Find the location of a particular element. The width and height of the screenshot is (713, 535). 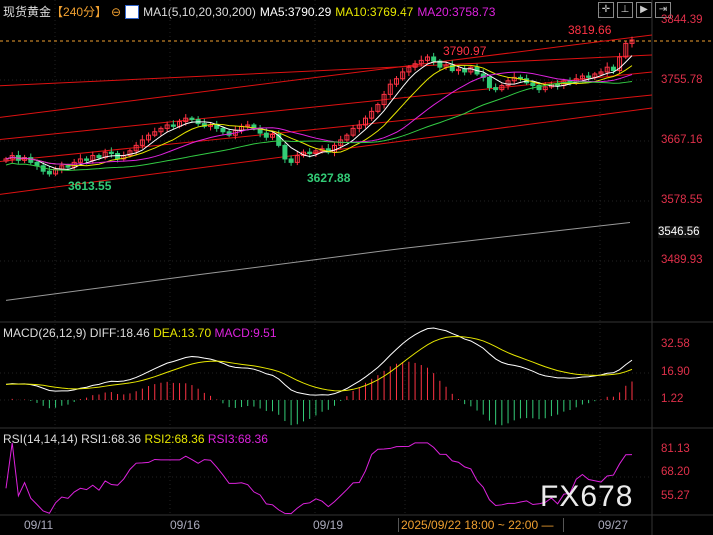

ma-indicator: MA1(5,10,20,30,200) is located at coordinates (199, 11).